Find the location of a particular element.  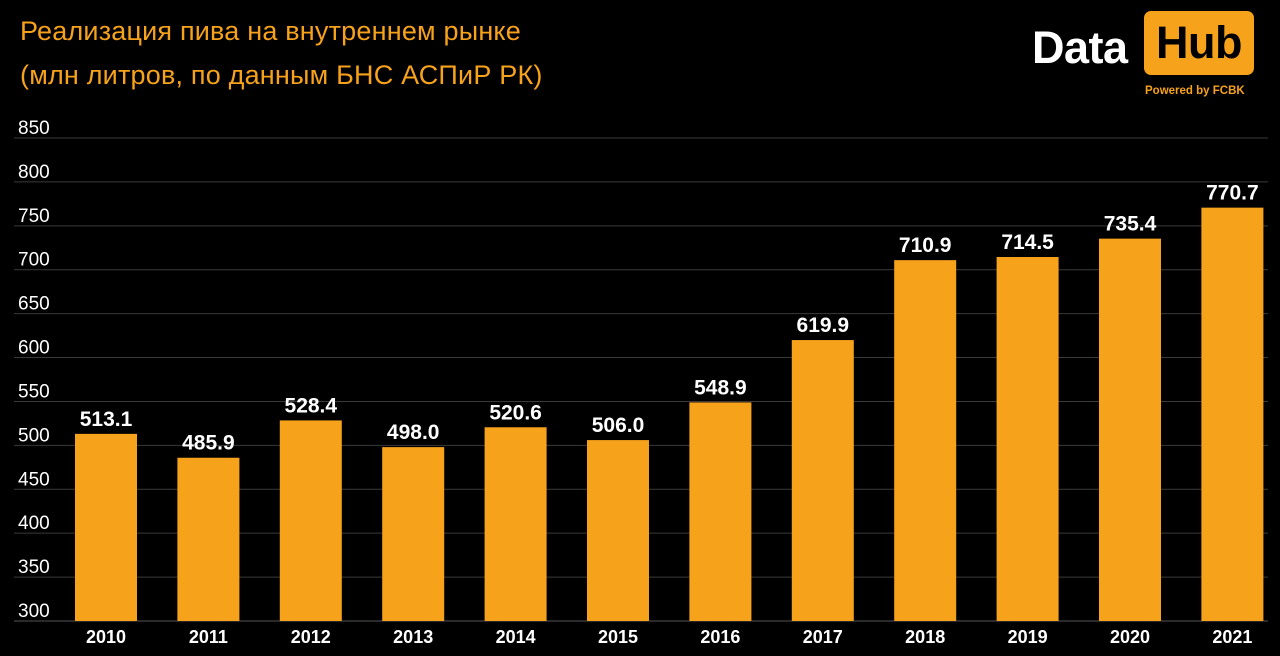

bar-value-label: 528.4 is located at coordinates (311, 405).